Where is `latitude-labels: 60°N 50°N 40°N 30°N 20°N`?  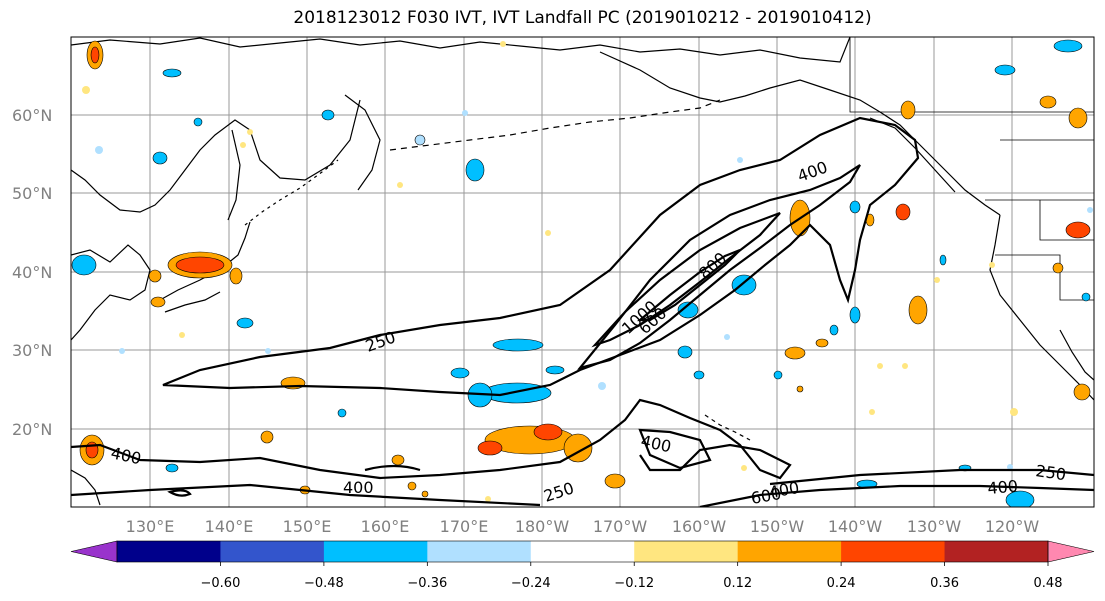
latitude-labels: 60°N 50°N 40°N 30°N 20°N is located at coordinates (32, 272).